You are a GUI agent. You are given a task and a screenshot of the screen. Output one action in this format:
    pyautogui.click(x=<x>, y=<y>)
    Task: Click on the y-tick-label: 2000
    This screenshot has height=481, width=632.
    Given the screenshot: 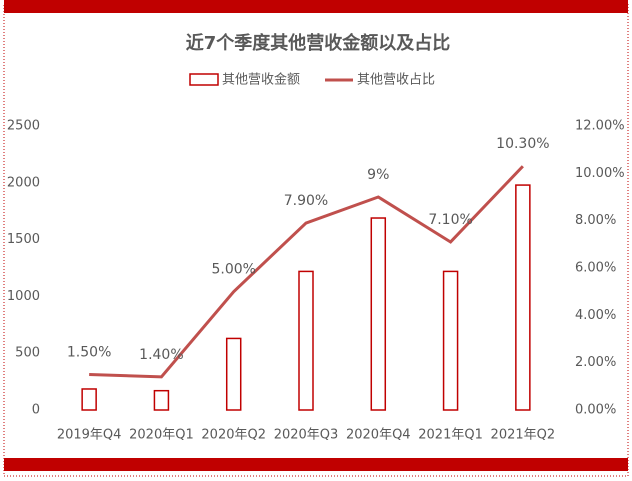 What is the action you would take?
    pyautogui.click(x=23, y=182)
    